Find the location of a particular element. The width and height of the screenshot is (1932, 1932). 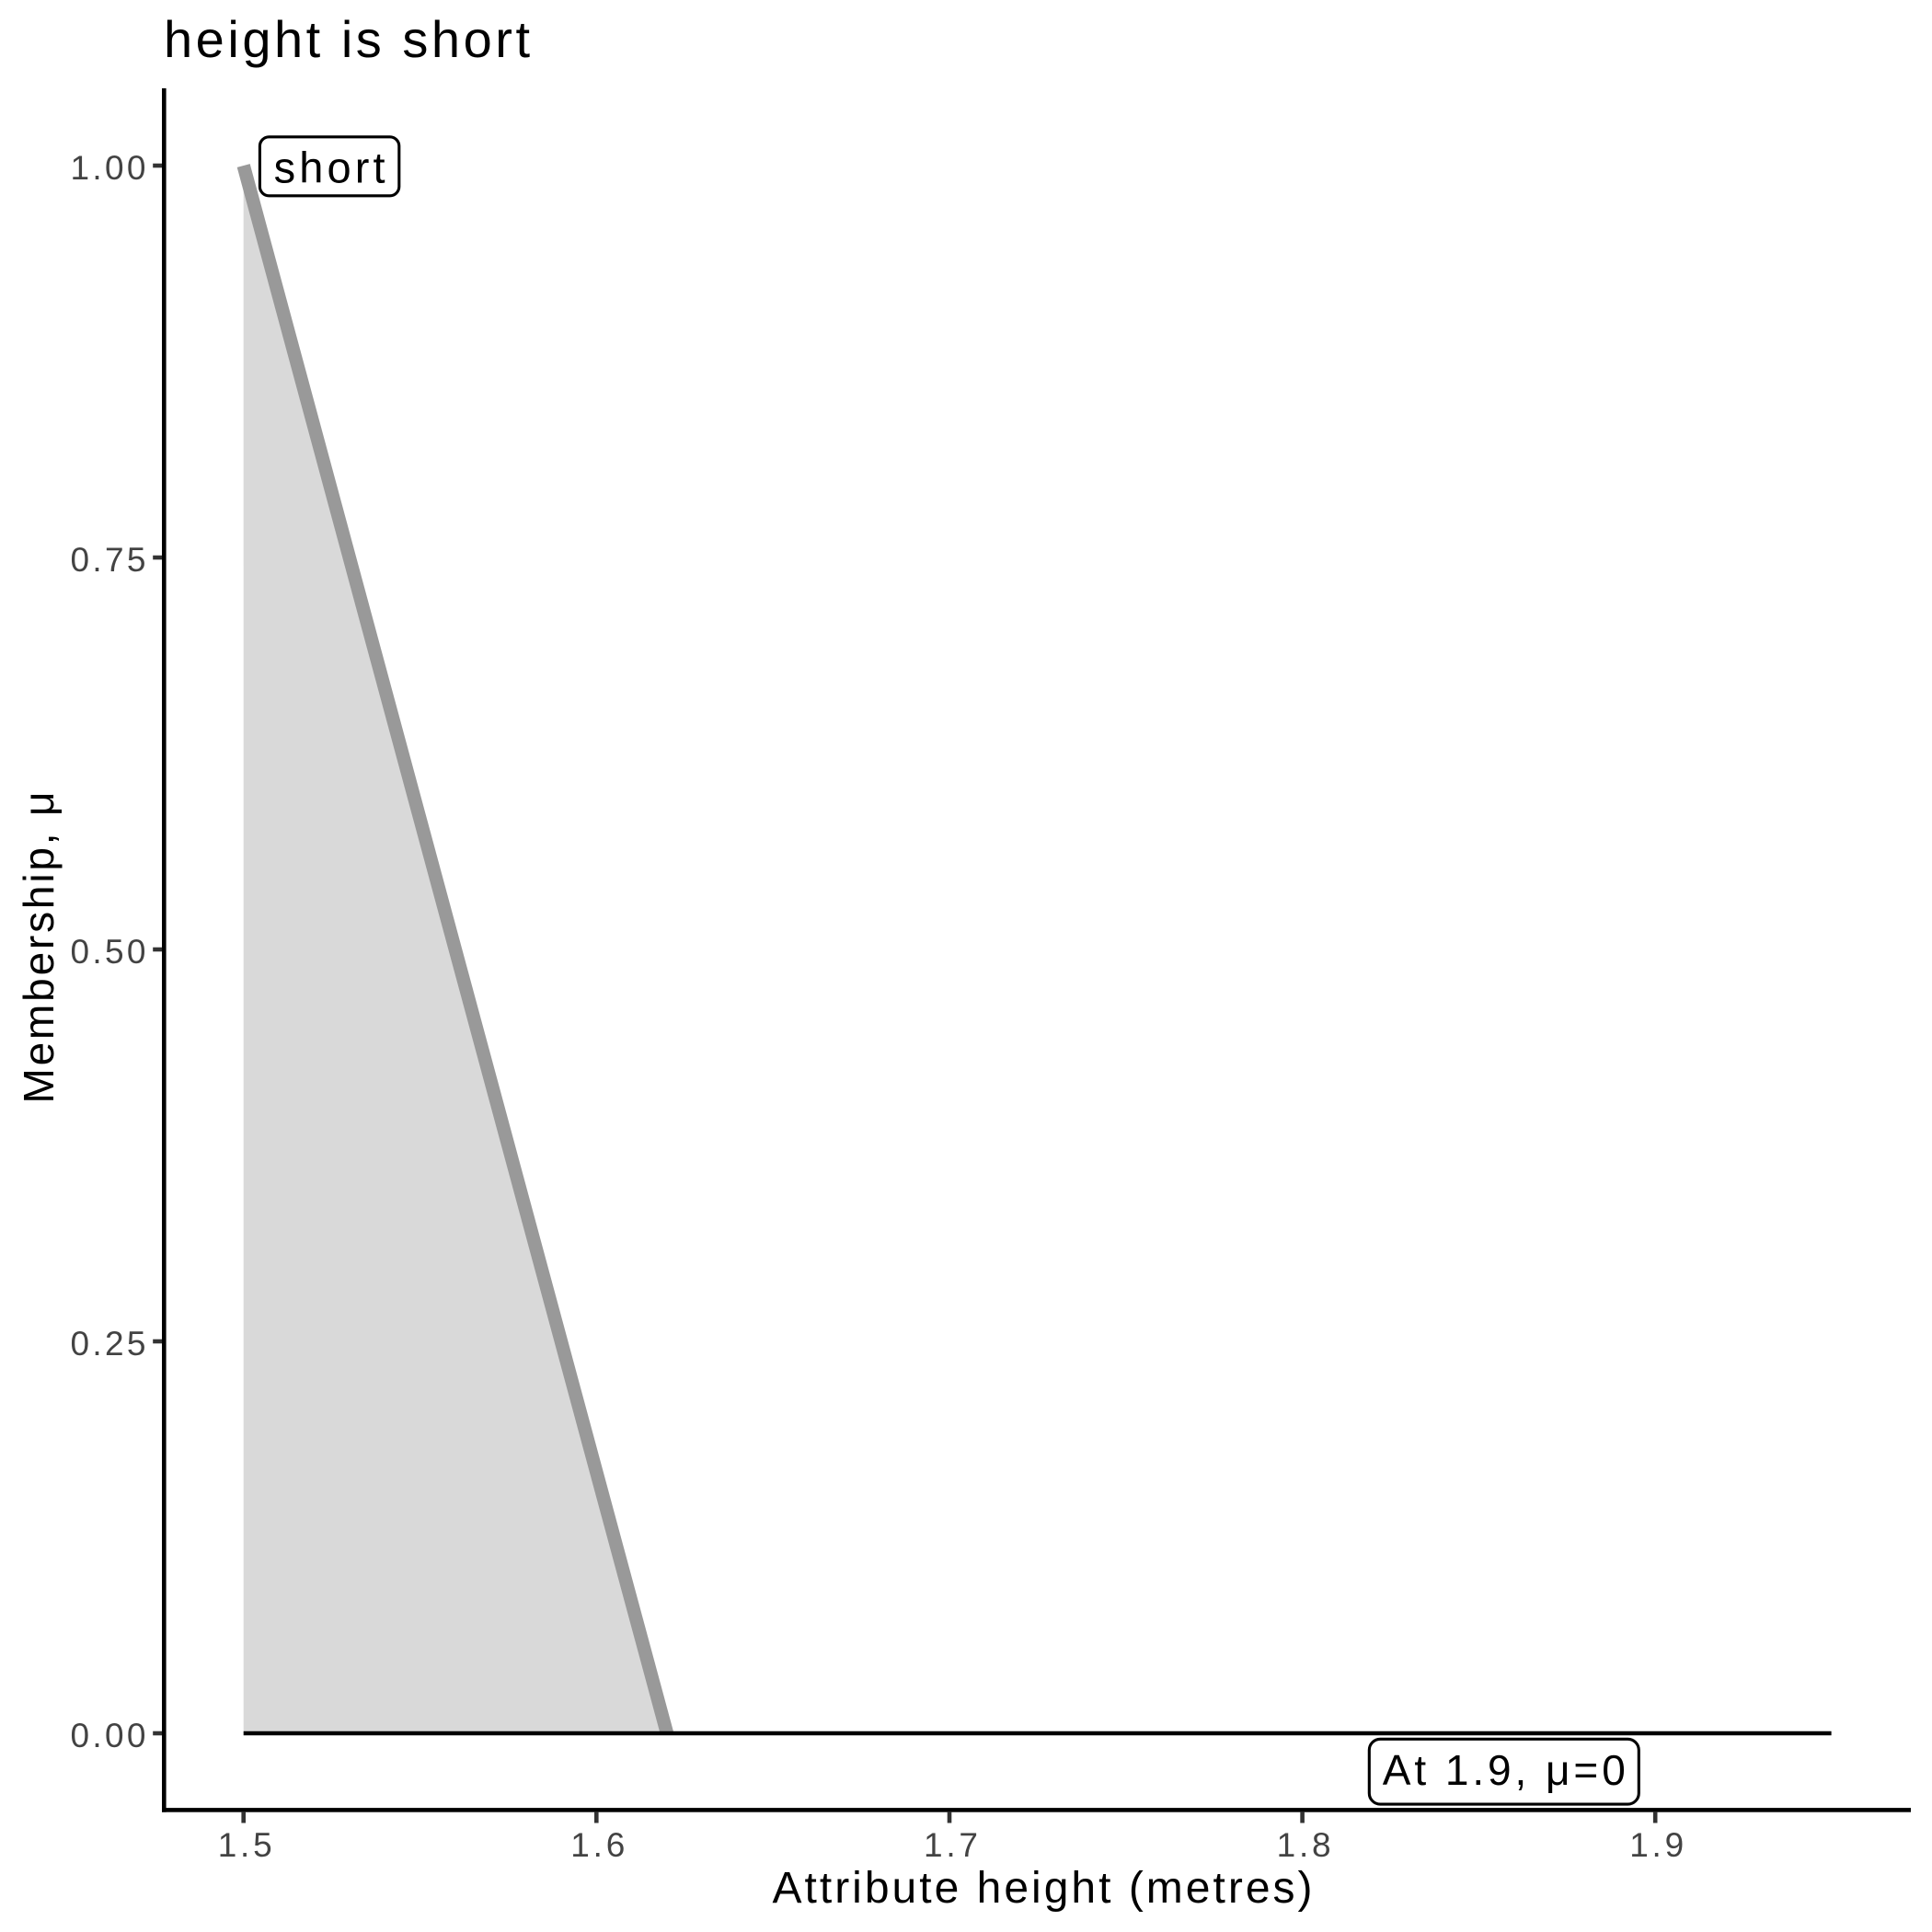

svg-text: 0.25 is located at coordinates (108, 1344).